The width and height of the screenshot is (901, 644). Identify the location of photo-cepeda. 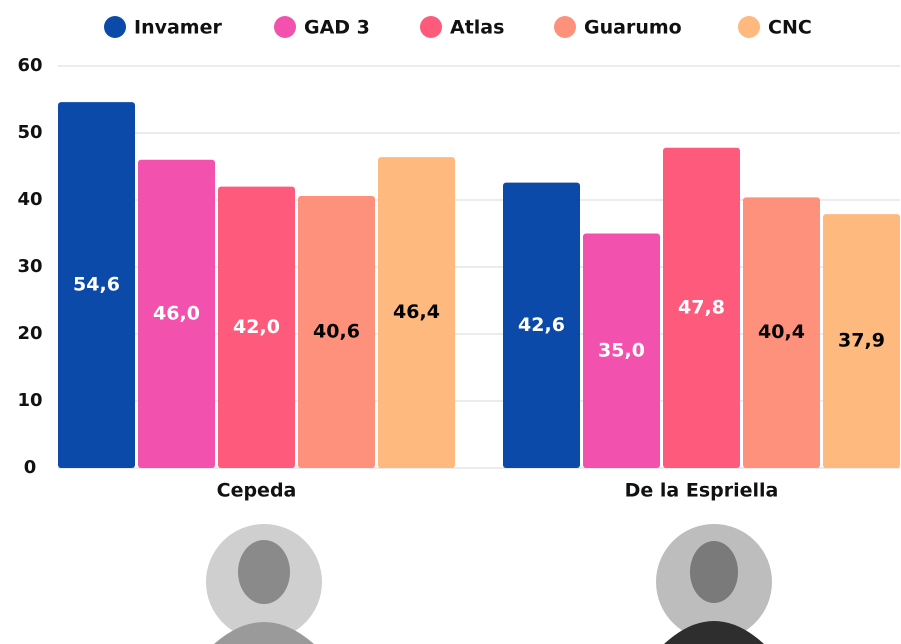
(264, 584).